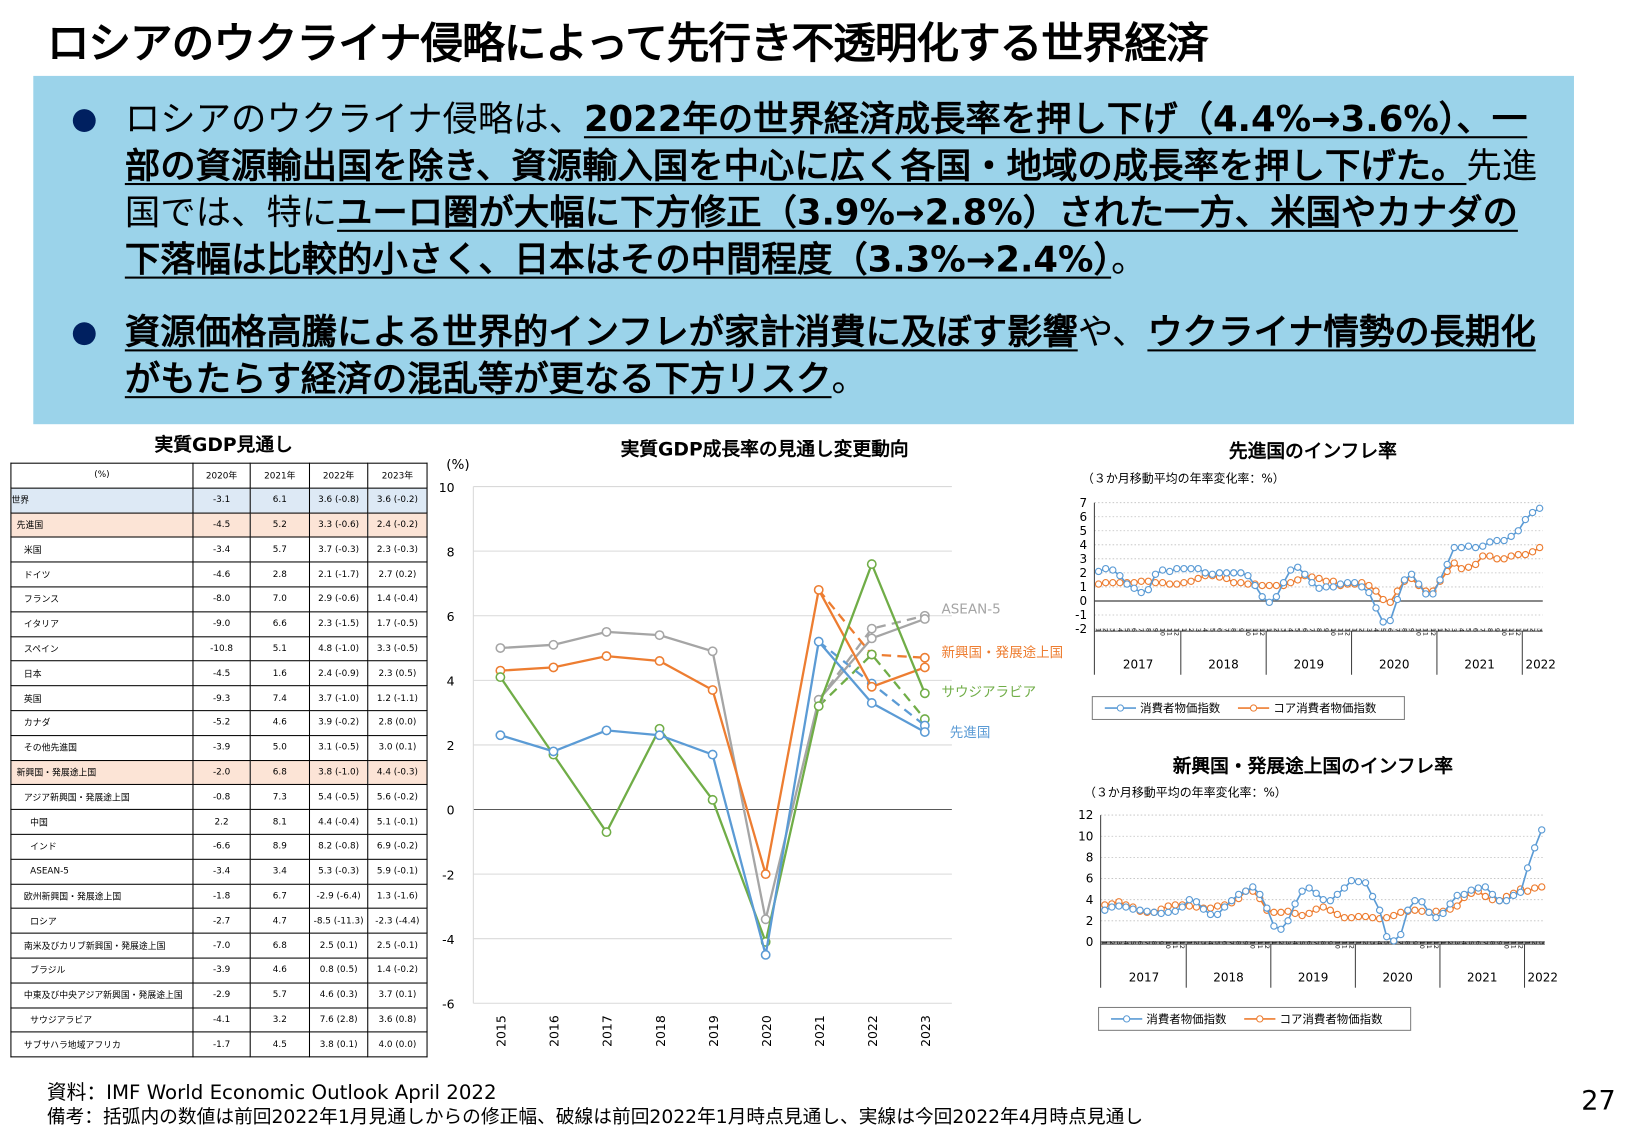  What do you see at coordinates (338, 723) in the screenshot?
I see `table-cell: 3.9 (-0.2)` at bounding box center [338, 723].